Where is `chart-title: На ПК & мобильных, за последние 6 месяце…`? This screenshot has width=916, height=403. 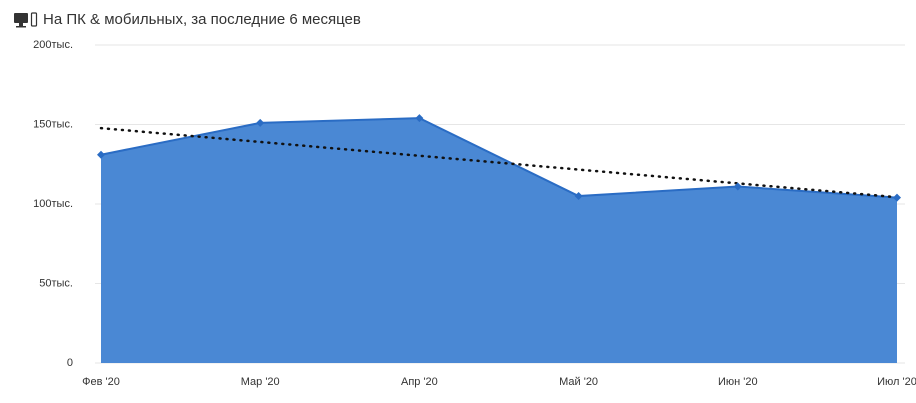
chart-title: На ПК & мобильных, за последние 6 месяце… is located at coordinates (202, 19).